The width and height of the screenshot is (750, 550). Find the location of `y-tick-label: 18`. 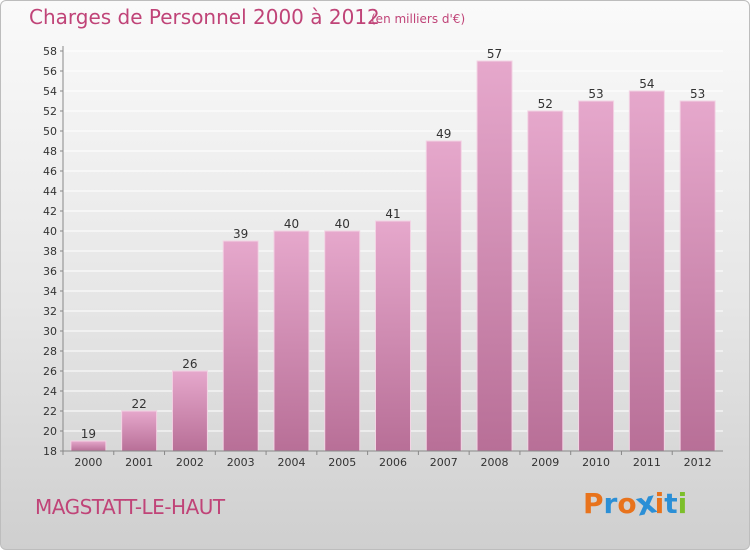

y-tick-label: 18 is located at coordinates (50, 451).